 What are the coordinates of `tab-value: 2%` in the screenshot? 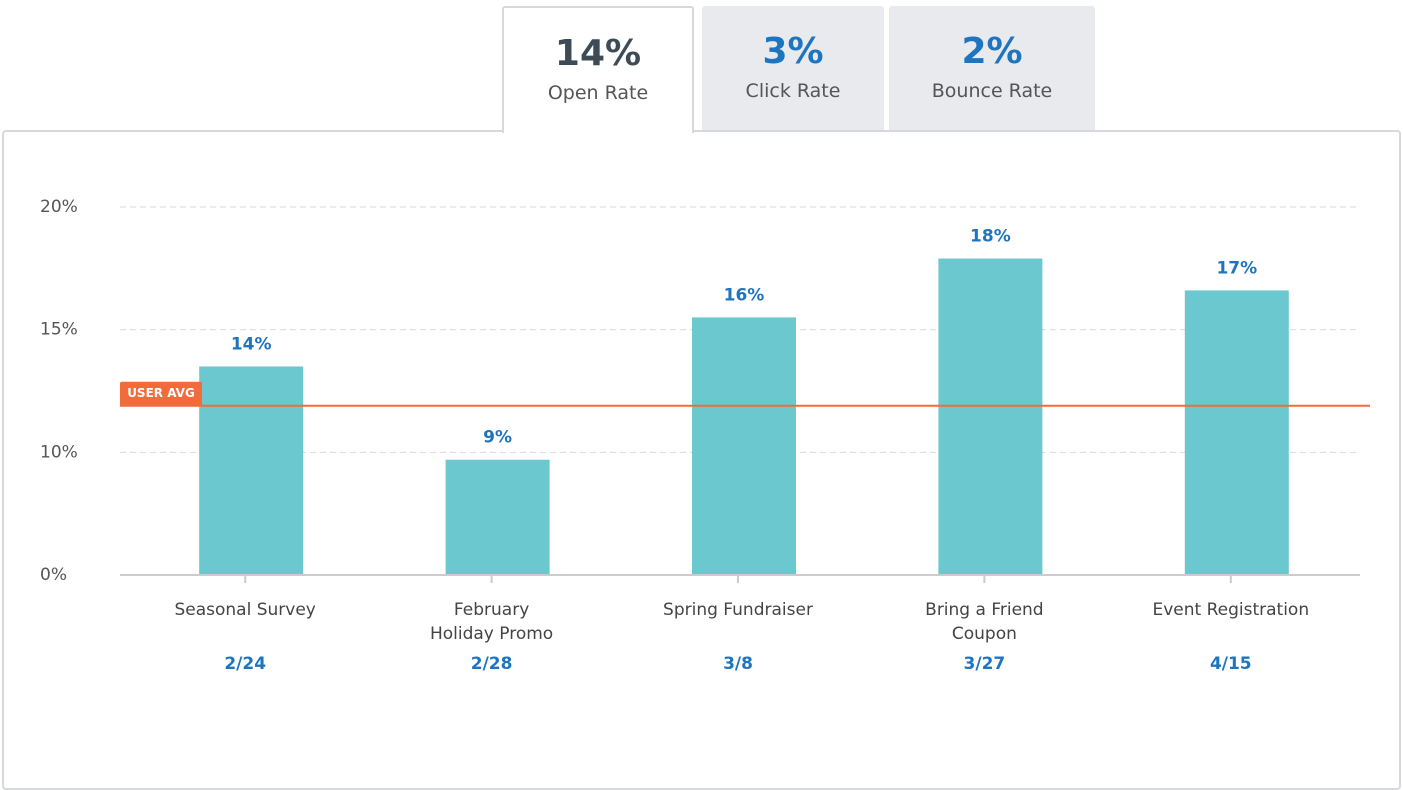 It's located at (992, 51).